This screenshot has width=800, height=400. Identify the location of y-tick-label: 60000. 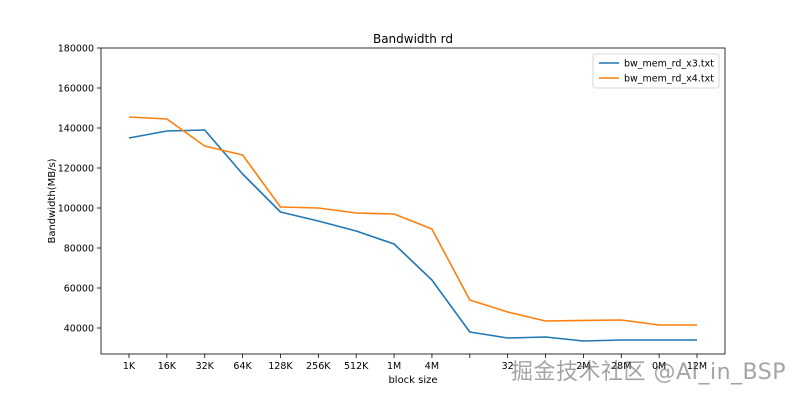
(79, 289).